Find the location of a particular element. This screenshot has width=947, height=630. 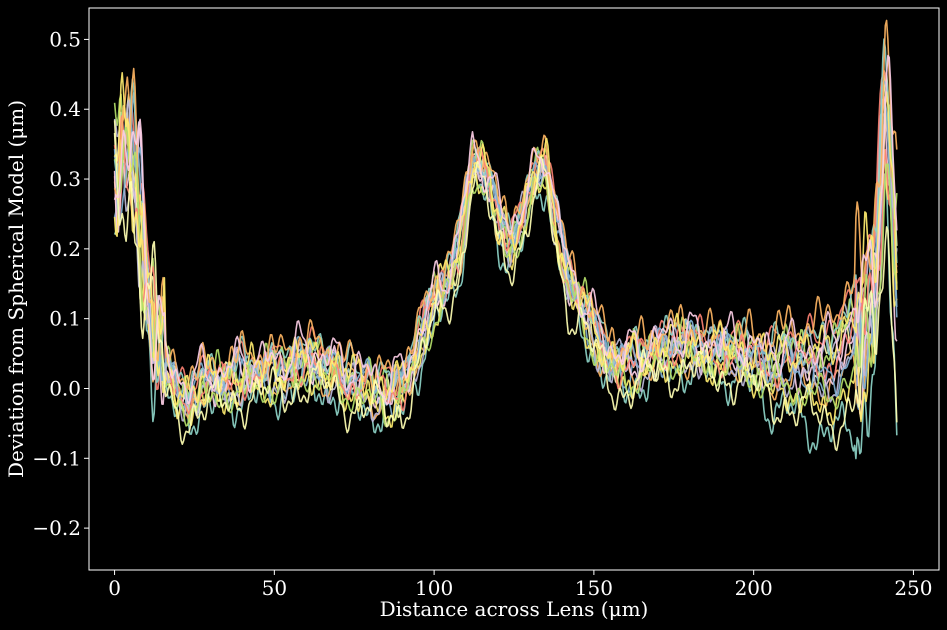

y-axis-ticks: −0.2 −0.1 0.0 0.1 0.2 0.3 0.4 0.5 is located at coordinates (60, 283).